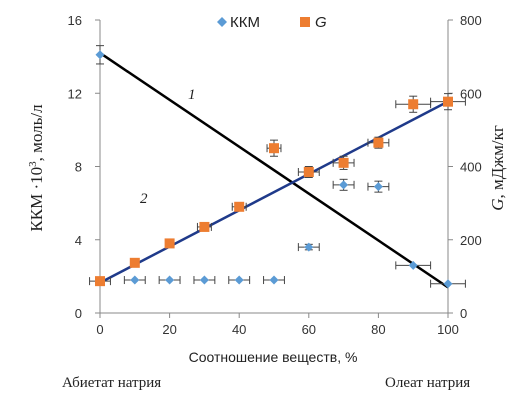 Image resolution: width=517 pixels, height=394 pixels. What do you see at coordinates (272, 22) in the screenshot?
I see `legend: ККМ G` at bounding box center [272, 22].